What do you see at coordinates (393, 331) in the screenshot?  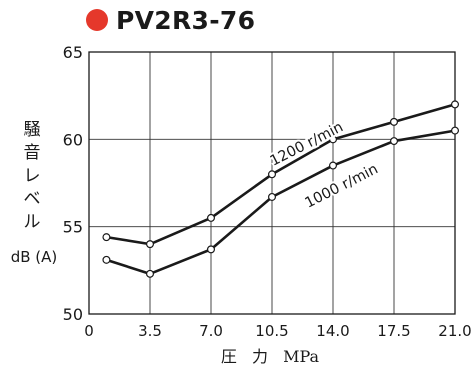 I see `x-tick-label: 17.5` at bounding box center [393, 331].